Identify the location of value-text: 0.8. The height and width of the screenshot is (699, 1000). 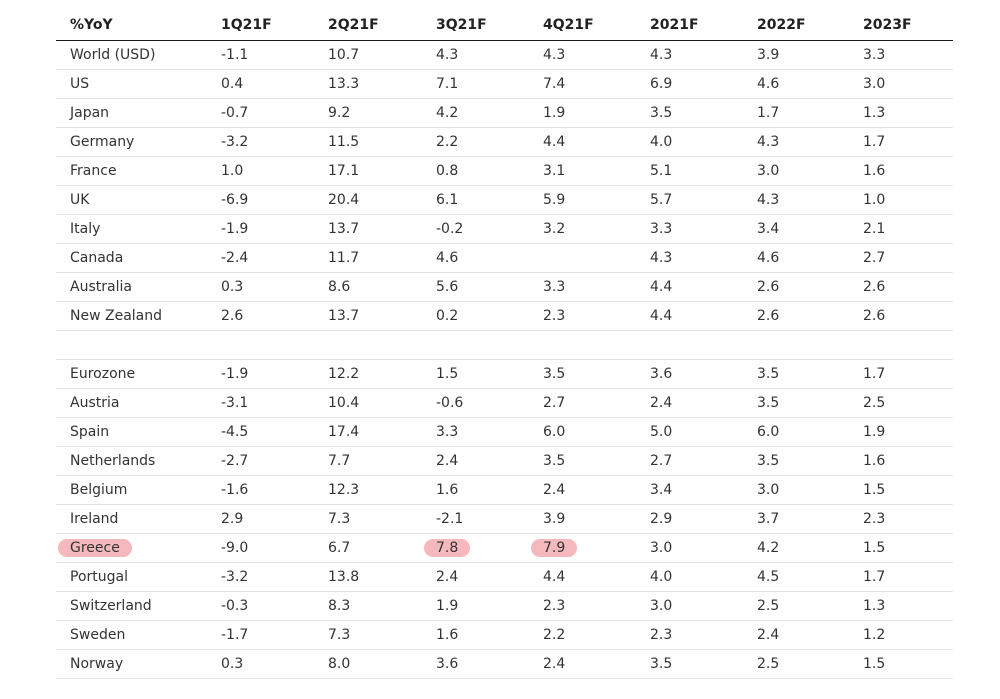
(447, 171).